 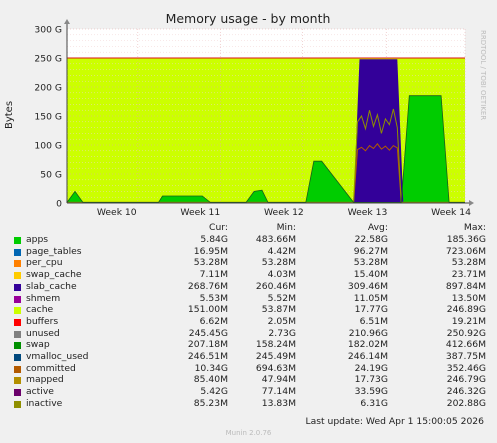 I want to click on legend-item-apps: apps 5.84G 483.66M 22.58G 185.36G, so click(x=248, y=240).